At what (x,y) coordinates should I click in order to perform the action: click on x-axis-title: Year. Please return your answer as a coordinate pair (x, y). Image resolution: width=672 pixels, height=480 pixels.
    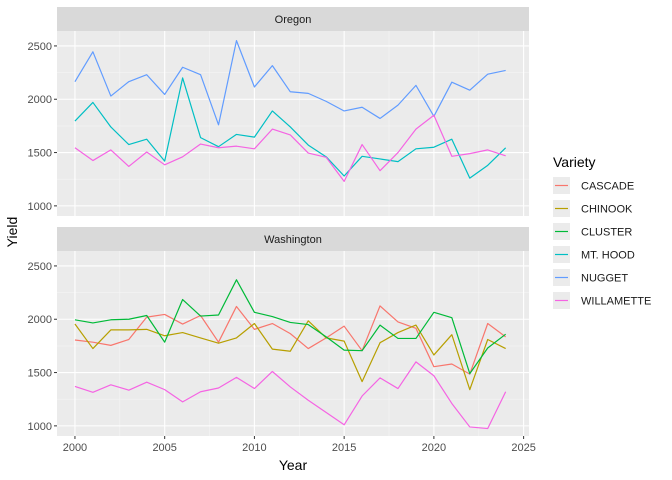
    Looking at the image, I should click on (293, 465).